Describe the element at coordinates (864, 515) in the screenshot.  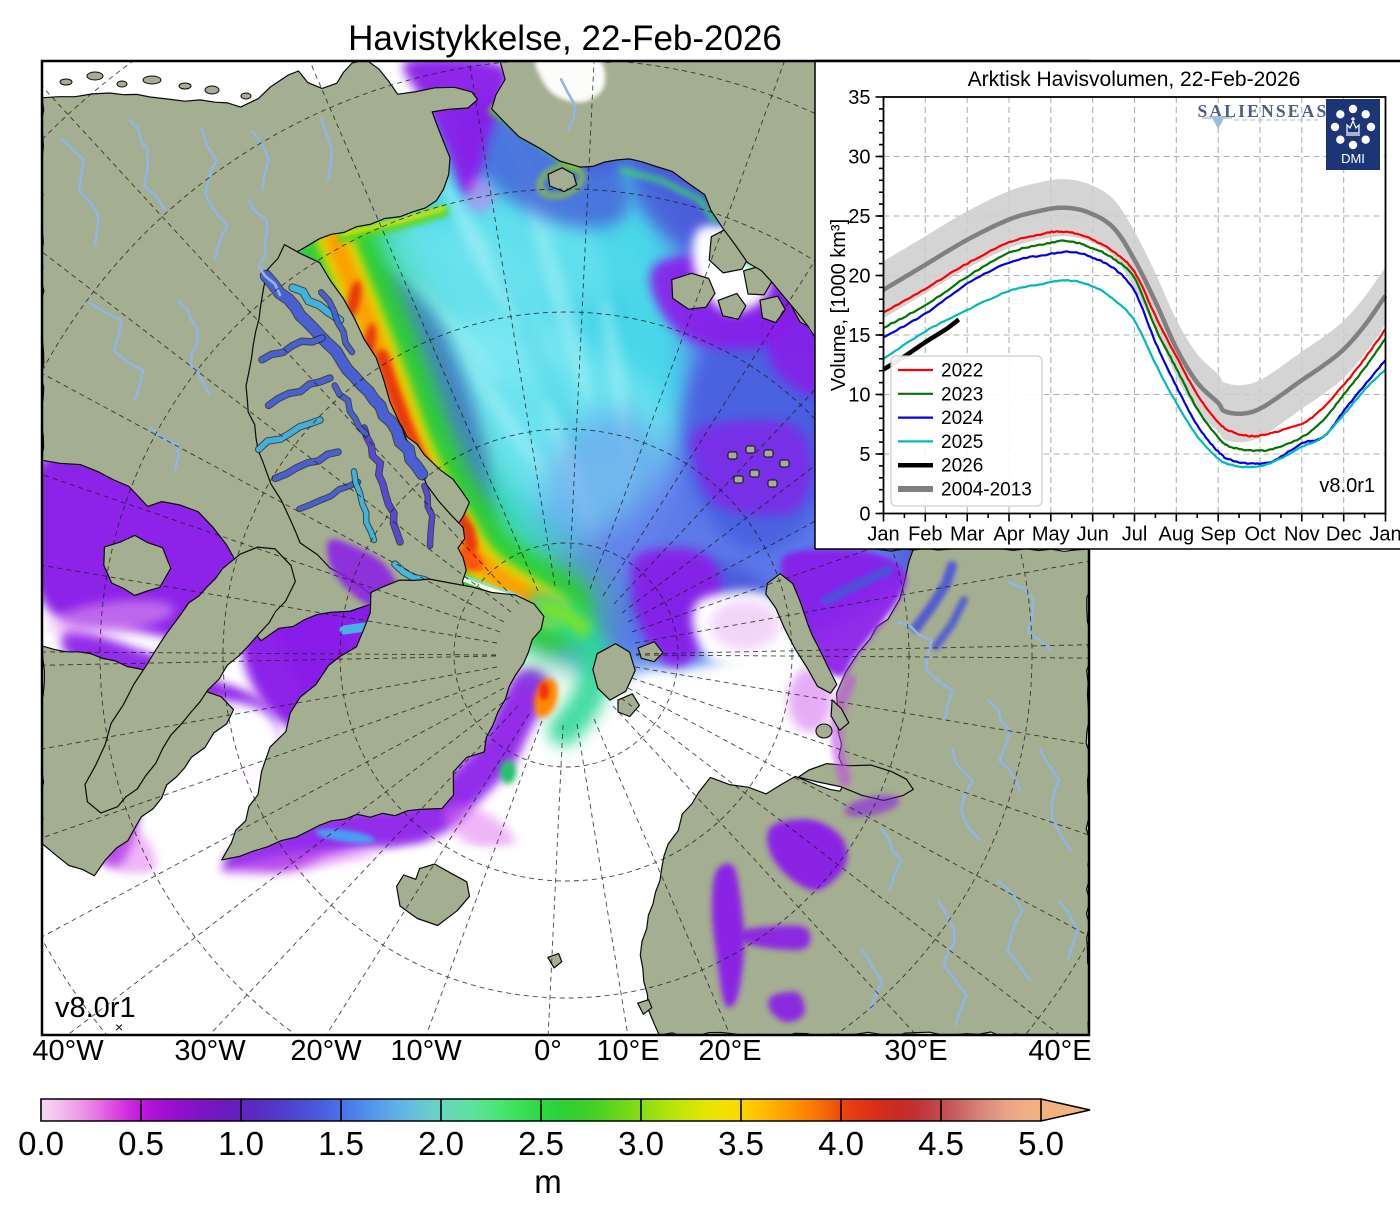
I see `svg-text: 0` at that location.